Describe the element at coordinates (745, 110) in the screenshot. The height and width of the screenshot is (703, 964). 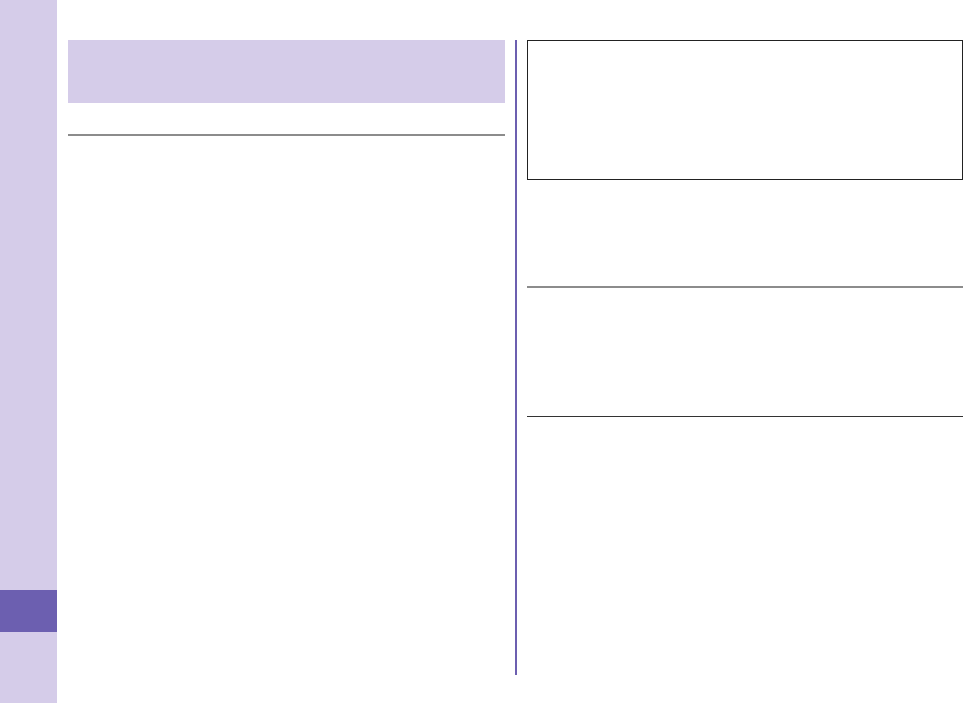
I see `note-box` at that location.